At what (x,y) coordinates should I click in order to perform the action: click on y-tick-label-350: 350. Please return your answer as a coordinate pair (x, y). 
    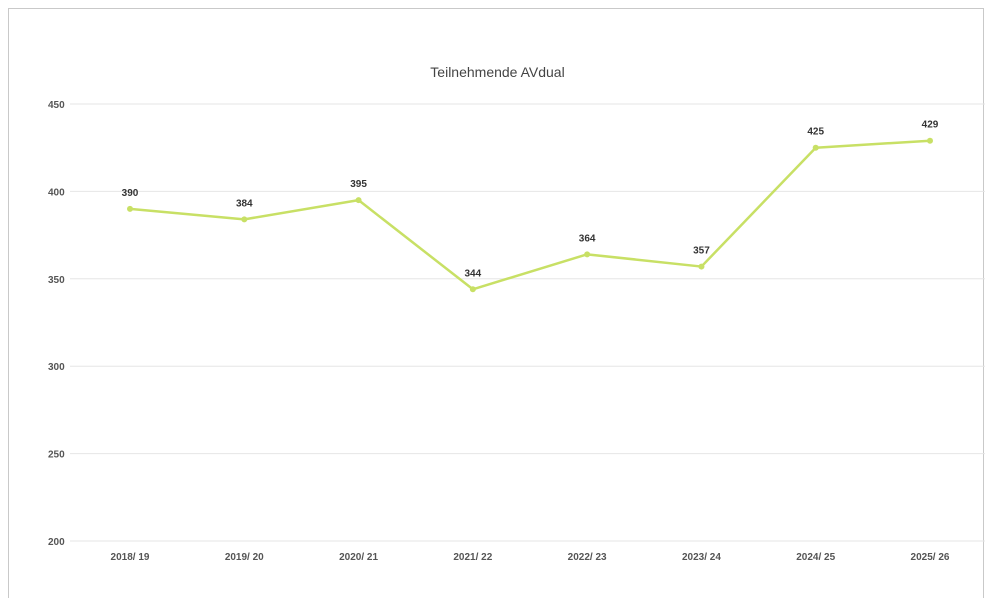
    Looking at the image, I should click on (56, 280).